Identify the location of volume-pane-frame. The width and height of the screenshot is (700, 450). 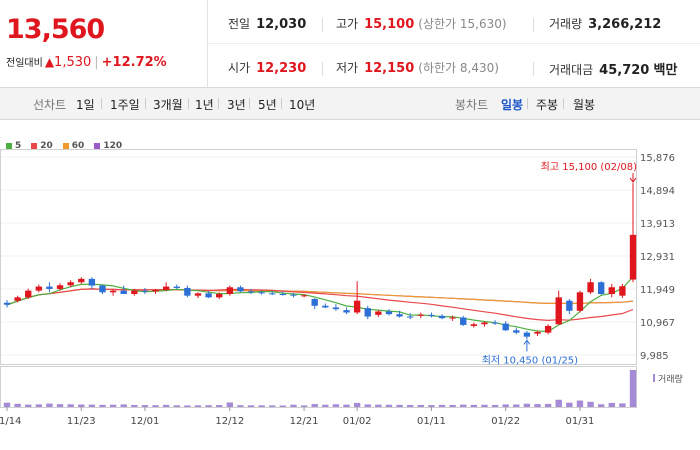
(318, 387).